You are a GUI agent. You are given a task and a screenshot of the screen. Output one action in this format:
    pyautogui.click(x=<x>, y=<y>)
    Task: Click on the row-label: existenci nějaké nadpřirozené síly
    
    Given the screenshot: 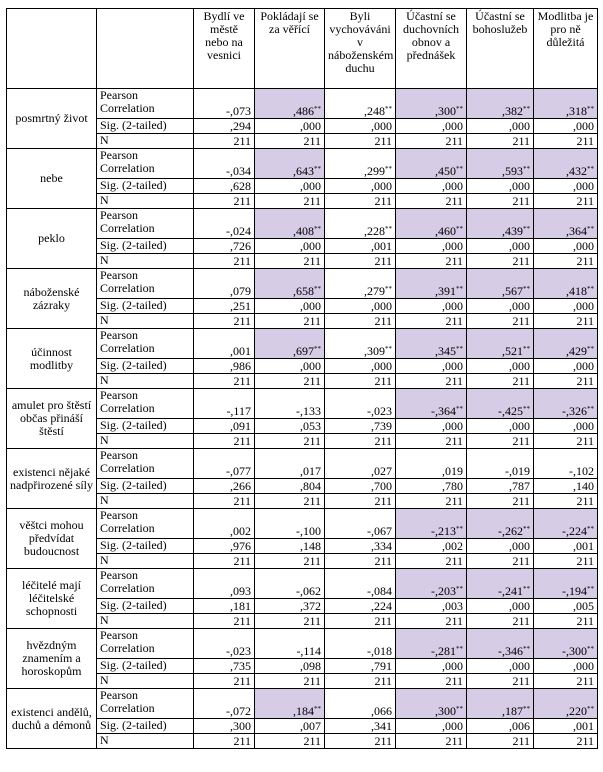 What is the action you would take?
    pyautogui.click(x=51, y=478)
    